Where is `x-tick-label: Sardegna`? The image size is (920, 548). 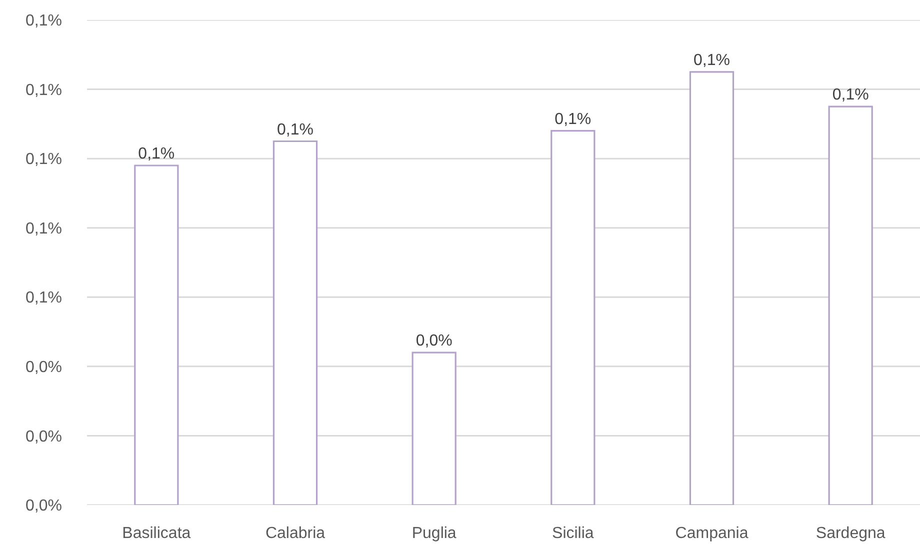
x-tick-label: Sardegna is located at coordinates (851, 533).